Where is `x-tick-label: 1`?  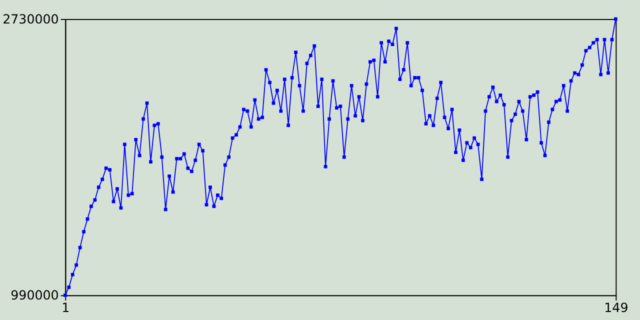
x-tick-label: 1 is located at coordinates (66, 308).